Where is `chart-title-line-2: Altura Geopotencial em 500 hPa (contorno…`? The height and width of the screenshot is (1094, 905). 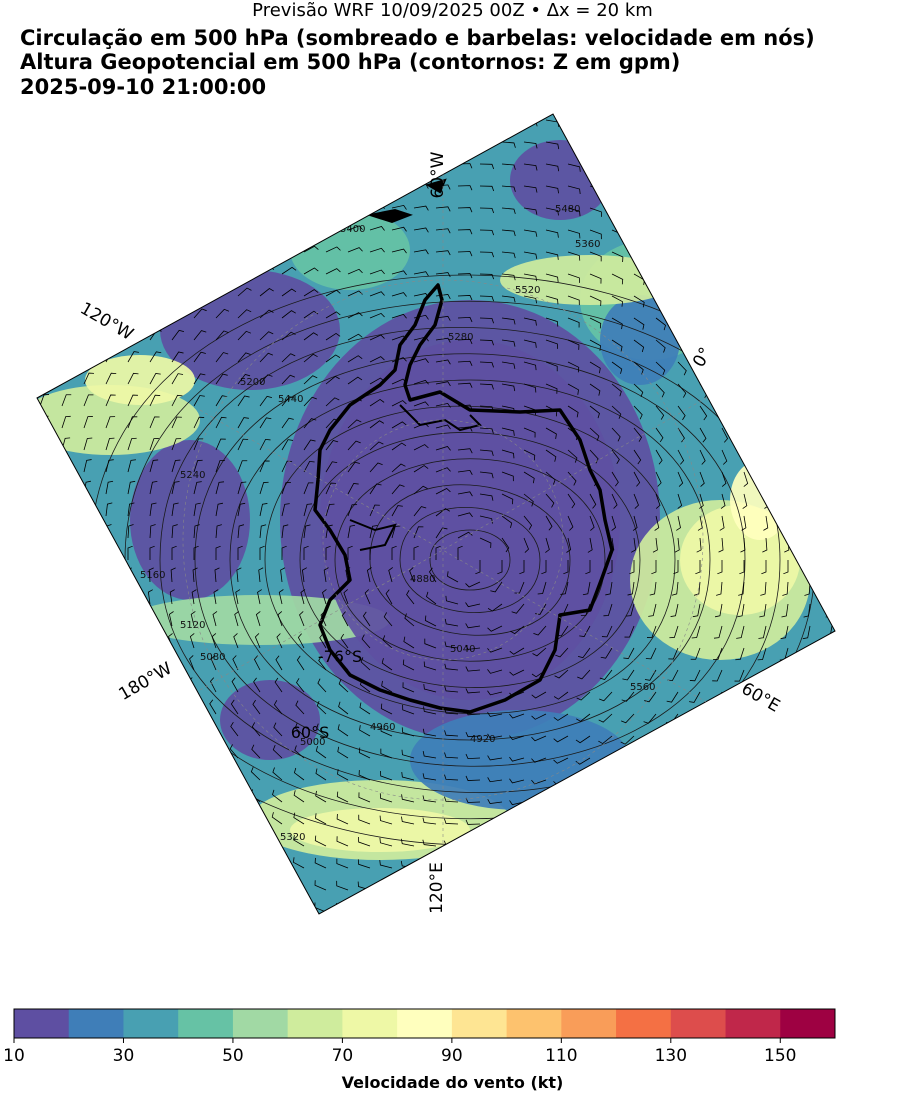
chart-title-line-2: Altura Geopotencial em 500 hPa (contorno… is located at coordinates (350, 62).